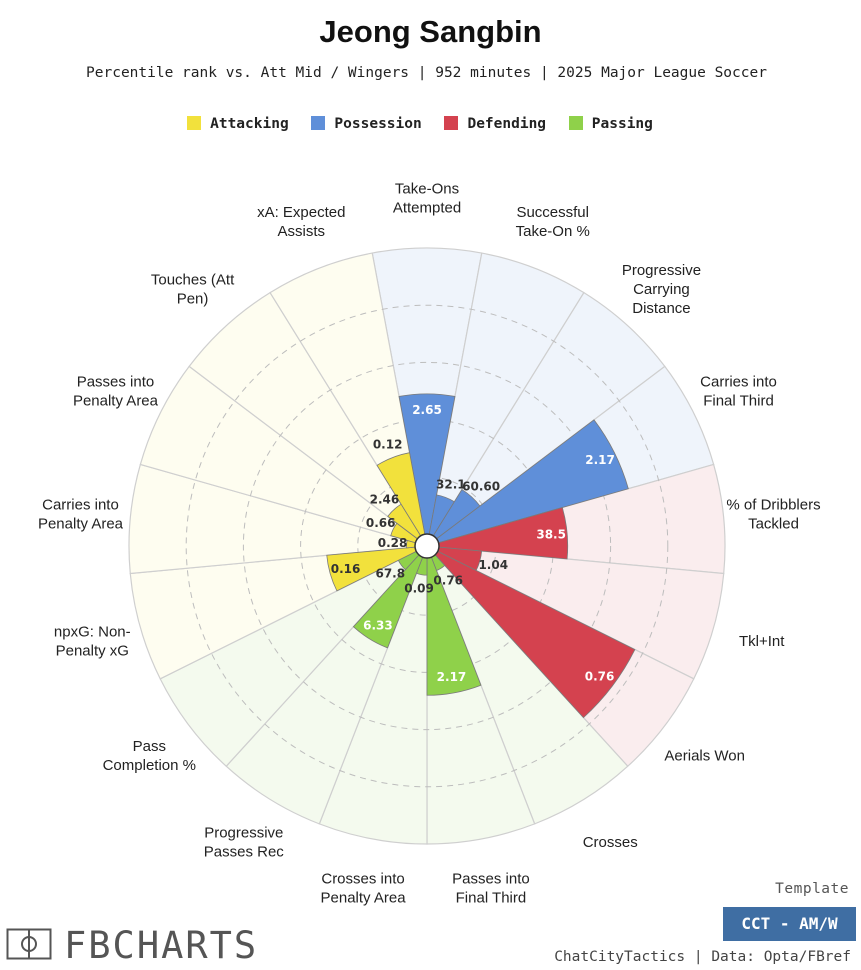 This screenshot has width=861, height=970. Describe the element at coordinates (92, 632) in the screenshot. I see `category-label-line: npxG: Non-` at that location.